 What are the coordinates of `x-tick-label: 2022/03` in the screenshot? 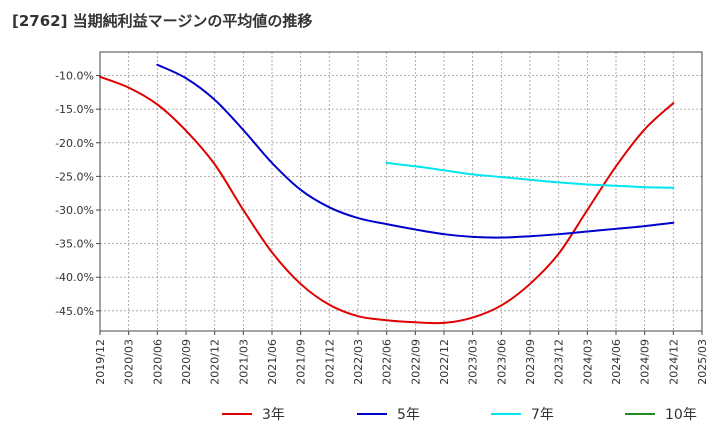 It's located at (358, 362).